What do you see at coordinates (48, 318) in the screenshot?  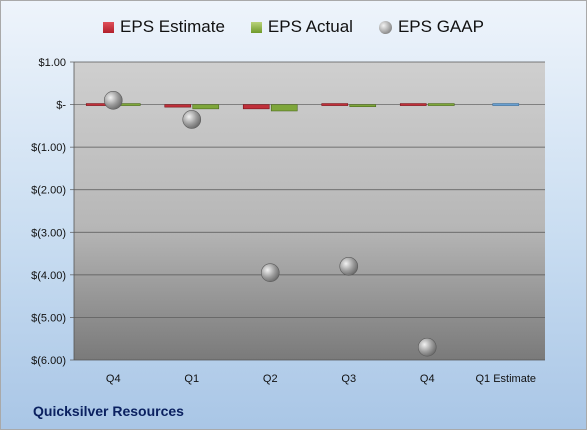 I see `y-tick-label: $(5.00)` at bounding box center [48, 318].